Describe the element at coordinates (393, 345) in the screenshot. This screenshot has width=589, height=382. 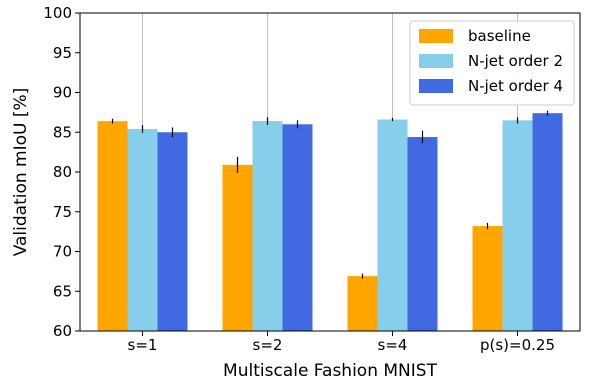
I see `x-tick-label: s=4` at that location.